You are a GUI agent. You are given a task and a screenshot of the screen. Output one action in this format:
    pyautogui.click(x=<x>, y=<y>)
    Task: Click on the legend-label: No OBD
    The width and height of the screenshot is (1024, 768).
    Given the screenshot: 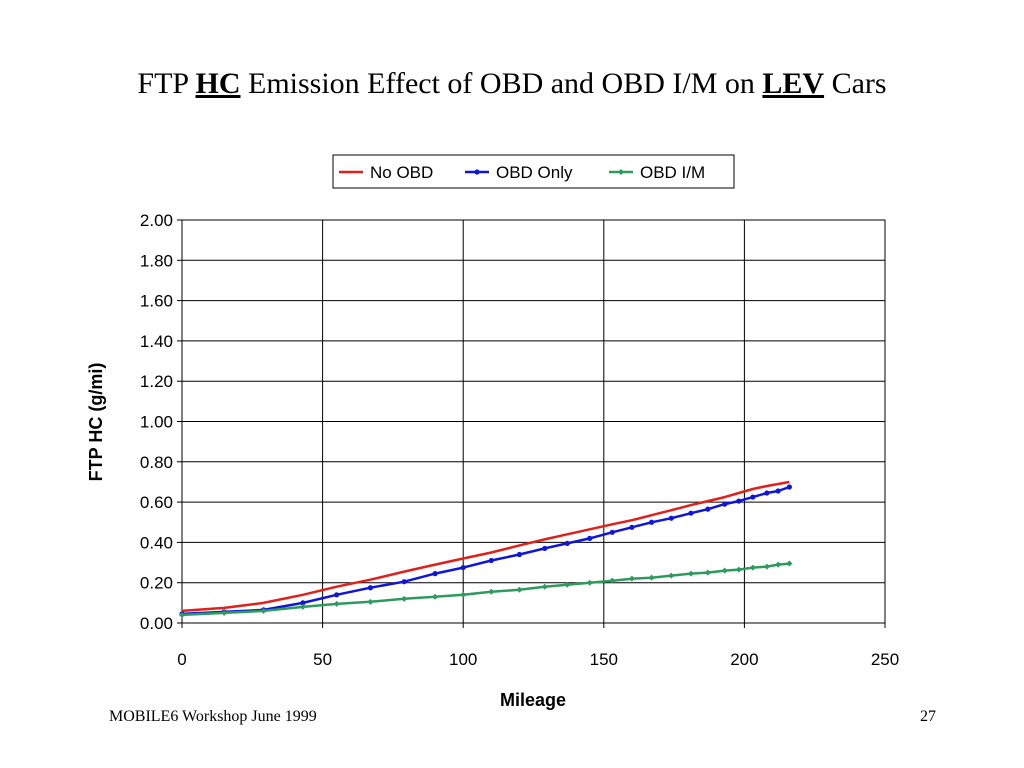 What is the action you would take?
    pyautogui.click(x=401, y=172)
    